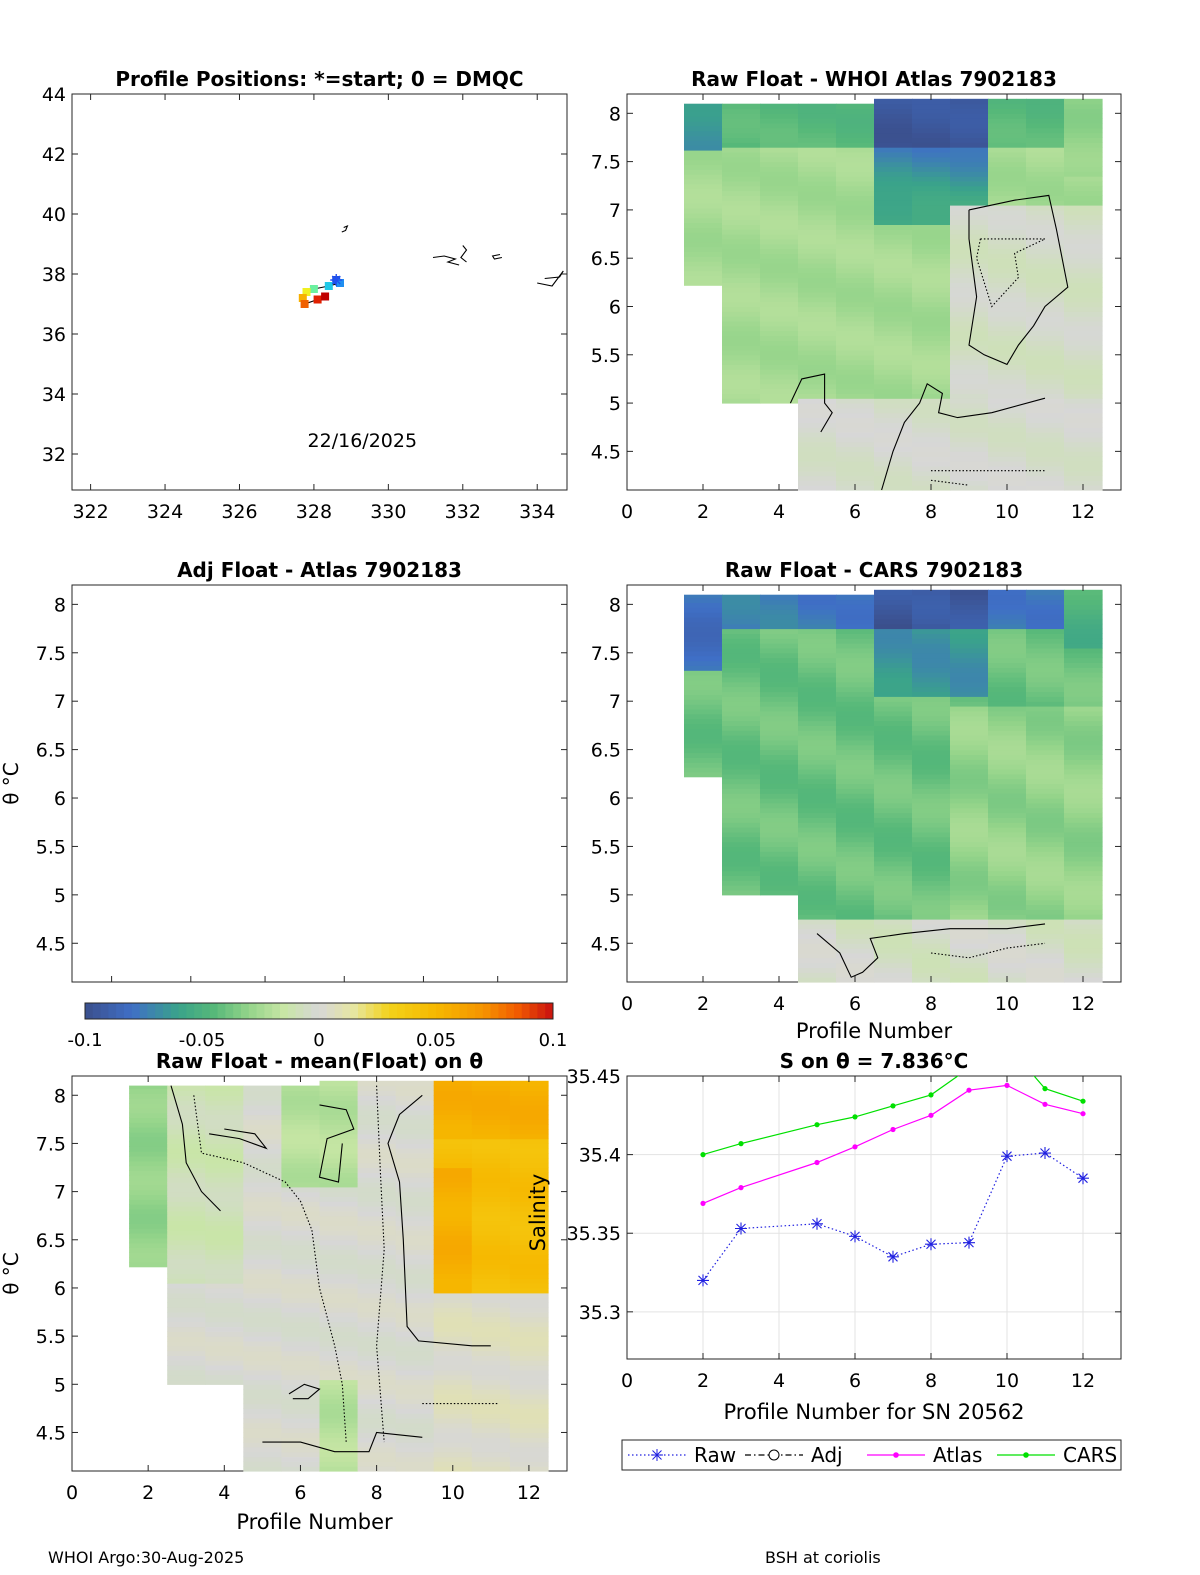  I want to click on data-point-cars, so click(855, 1117).